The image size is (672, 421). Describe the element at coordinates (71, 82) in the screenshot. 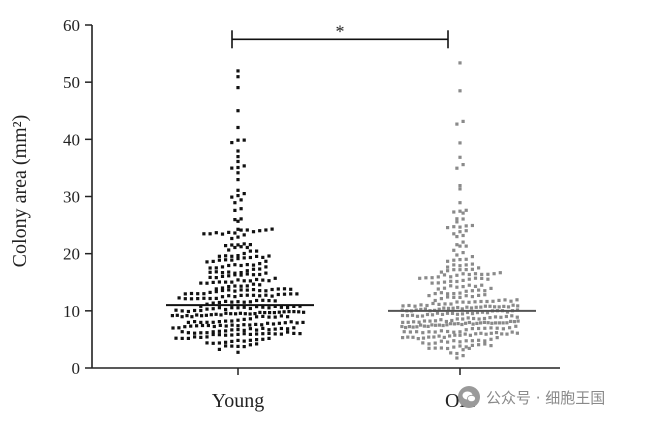

I see `y-tick-label: 50` at that location.